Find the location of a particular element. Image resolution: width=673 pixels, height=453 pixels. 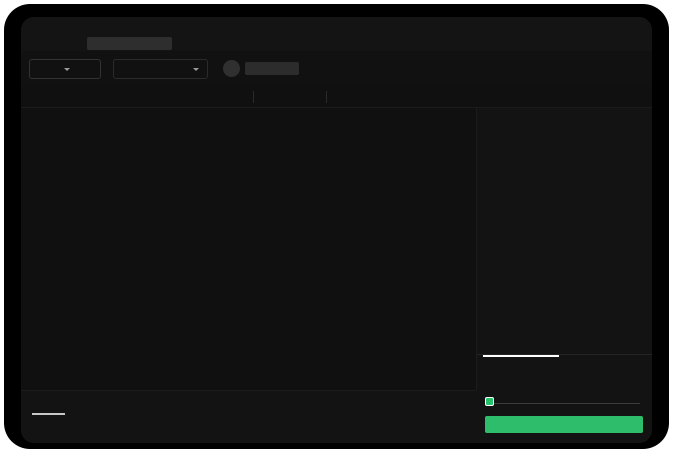

chart-toolbar is located at coordinates (336, 97).